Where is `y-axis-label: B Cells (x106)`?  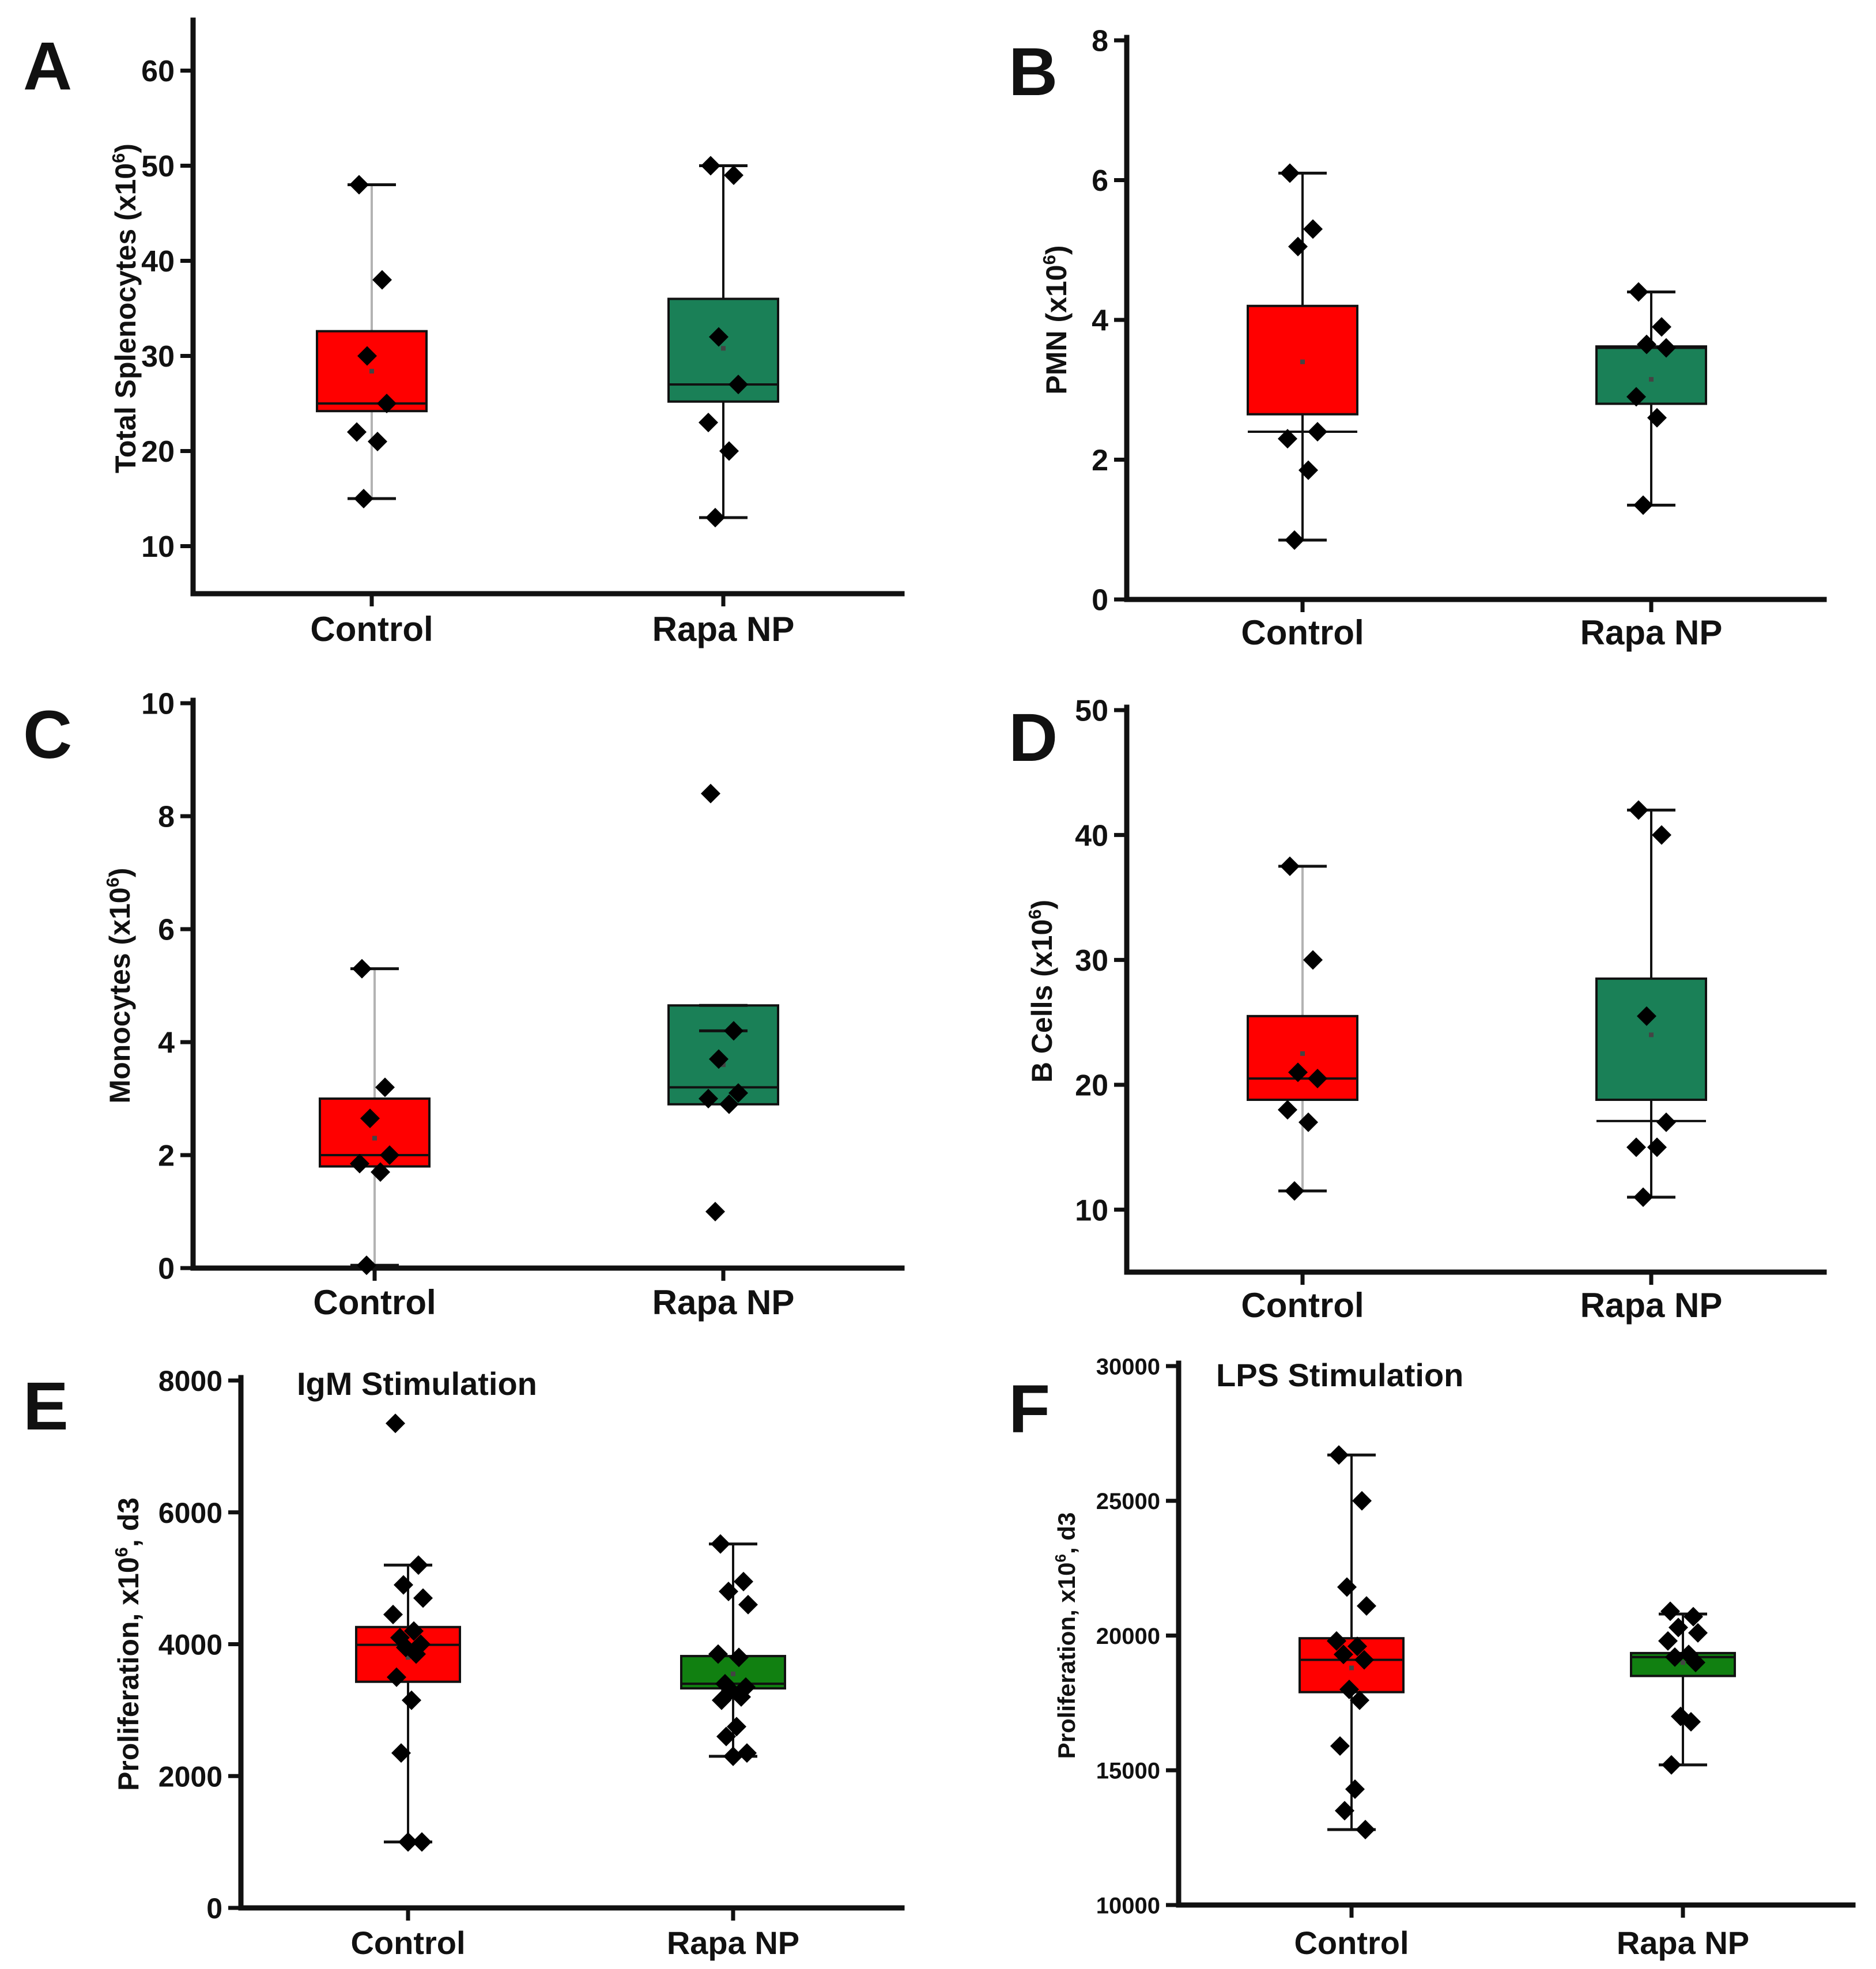
y-axis-label: B Cells (x106) is located at coordinates (1041, 991).